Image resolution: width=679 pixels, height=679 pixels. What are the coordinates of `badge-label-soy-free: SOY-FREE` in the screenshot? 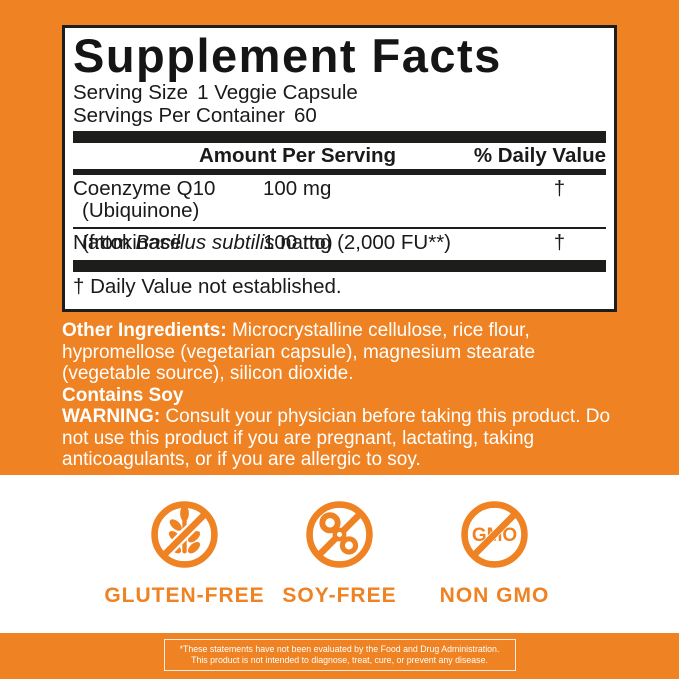 It's located at (339, 595).